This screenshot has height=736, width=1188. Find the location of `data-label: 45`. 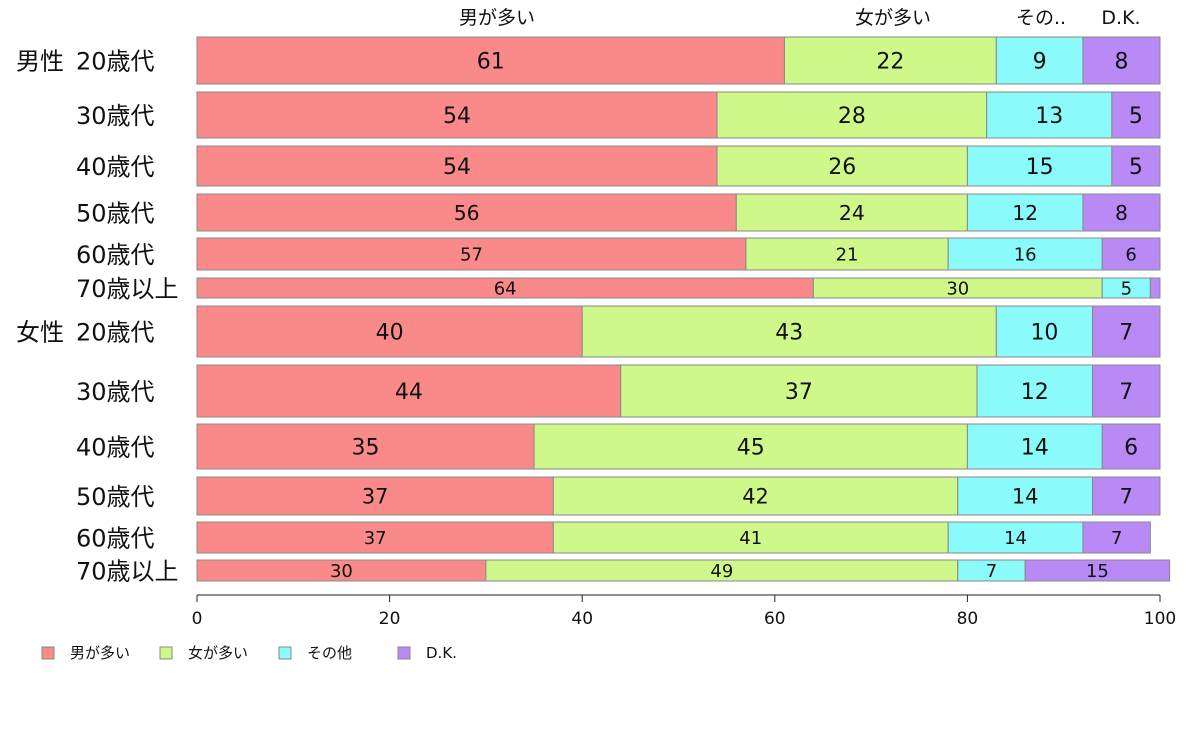

data-label: 45 is located at coordinates (751, 447).